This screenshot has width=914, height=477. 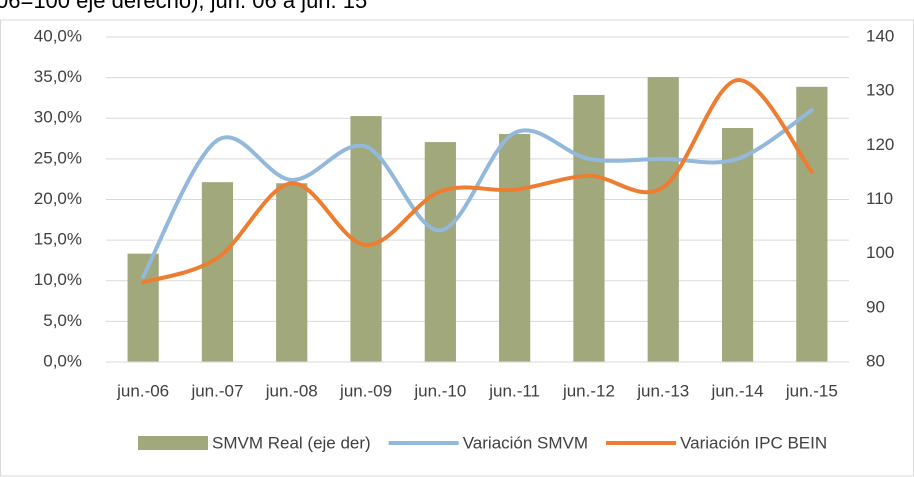 I want to click on x-tick-label: jun.-07, so click(x=216, y=390).